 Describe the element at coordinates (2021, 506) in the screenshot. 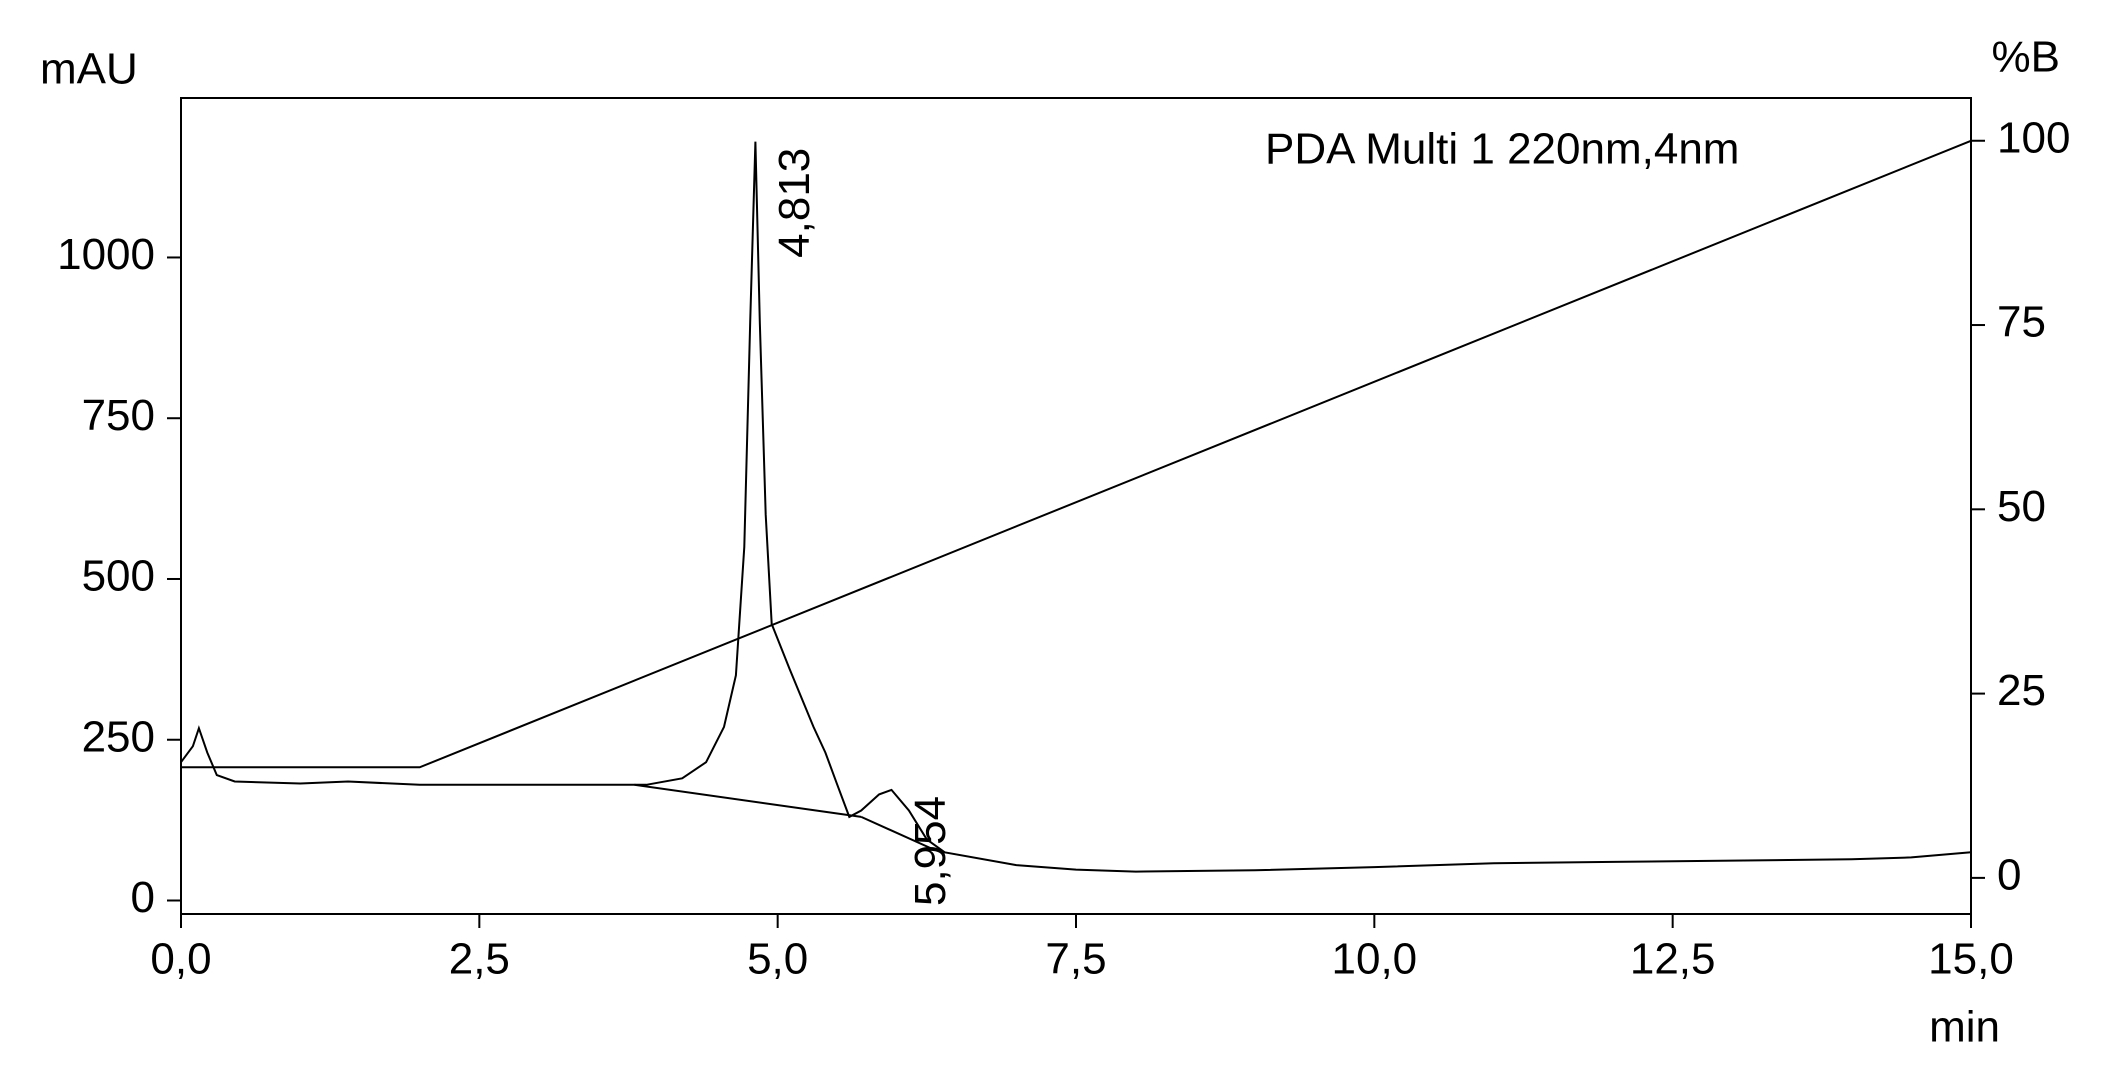

I see `y2-tick-label: 50` at that location.